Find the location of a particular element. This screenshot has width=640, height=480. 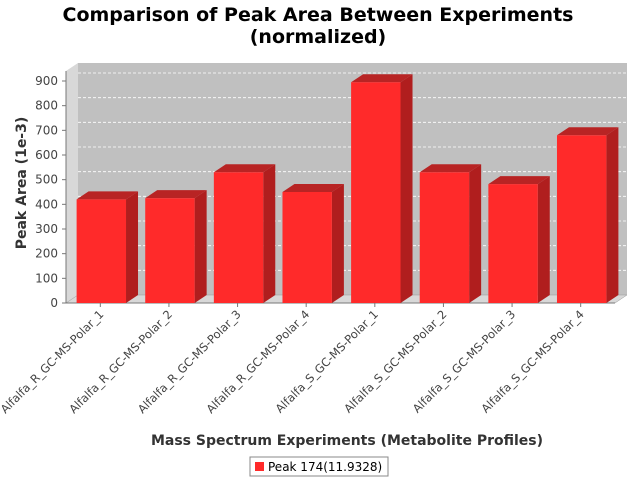

legend-item-label: Peak 174(11.9328) is located at coordinates (325, 467).